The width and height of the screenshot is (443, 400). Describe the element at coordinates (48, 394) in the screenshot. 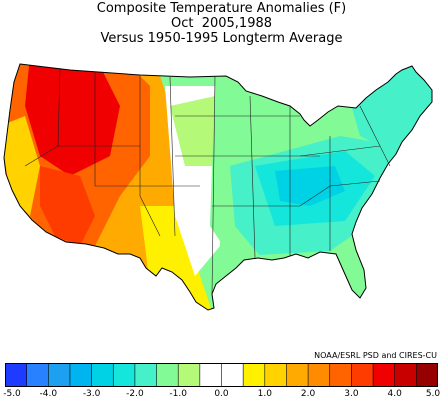

I see `color-scale-tick-label: -4.0` at that location.